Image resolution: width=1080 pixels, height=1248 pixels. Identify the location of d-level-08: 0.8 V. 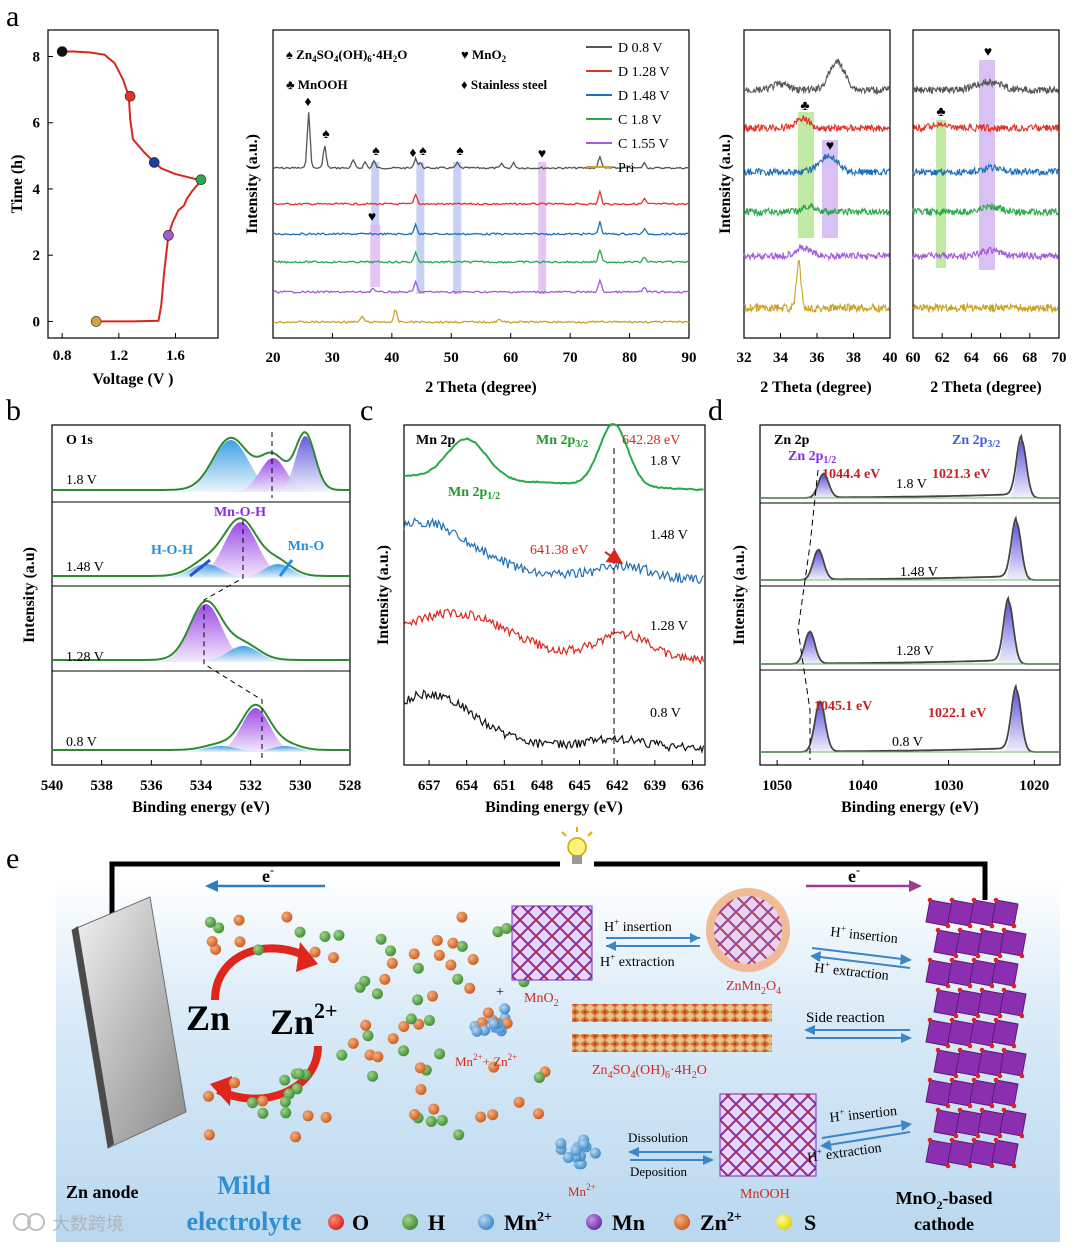
(907, 742).